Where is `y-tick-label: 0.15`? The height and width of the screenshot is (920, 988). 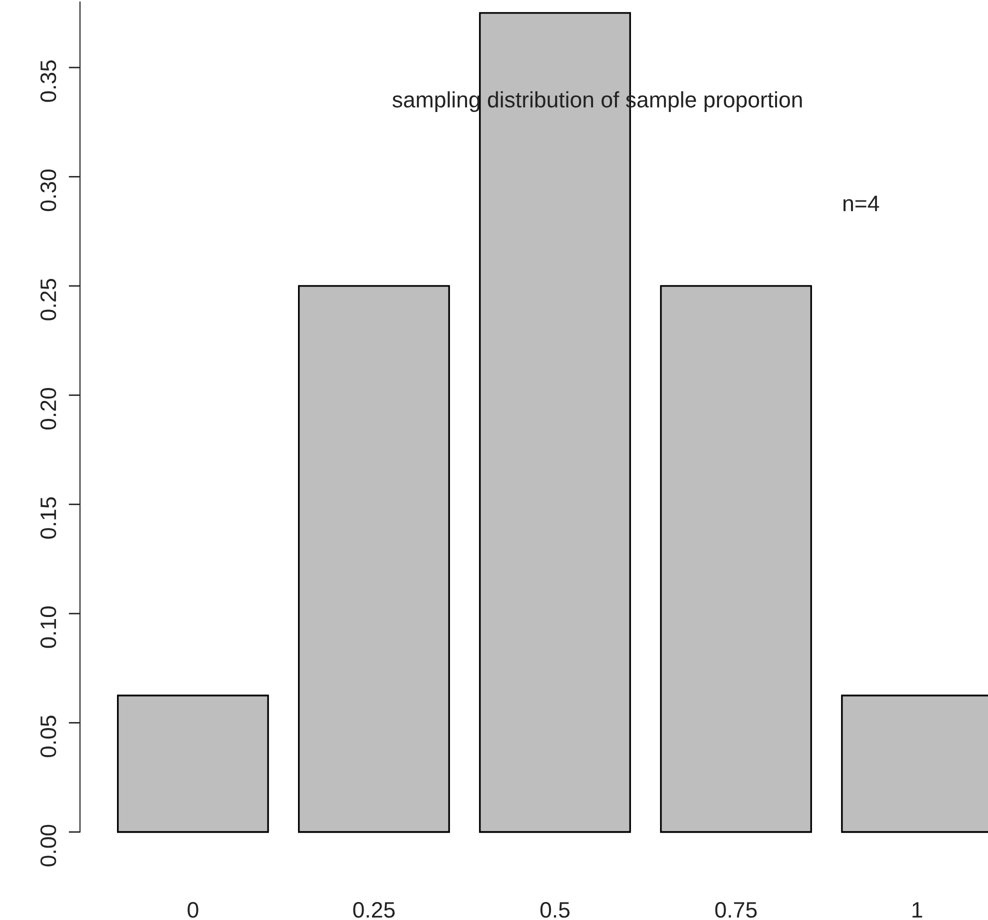 y-tick-label: 0.15 is located at coordinates (48, 518).